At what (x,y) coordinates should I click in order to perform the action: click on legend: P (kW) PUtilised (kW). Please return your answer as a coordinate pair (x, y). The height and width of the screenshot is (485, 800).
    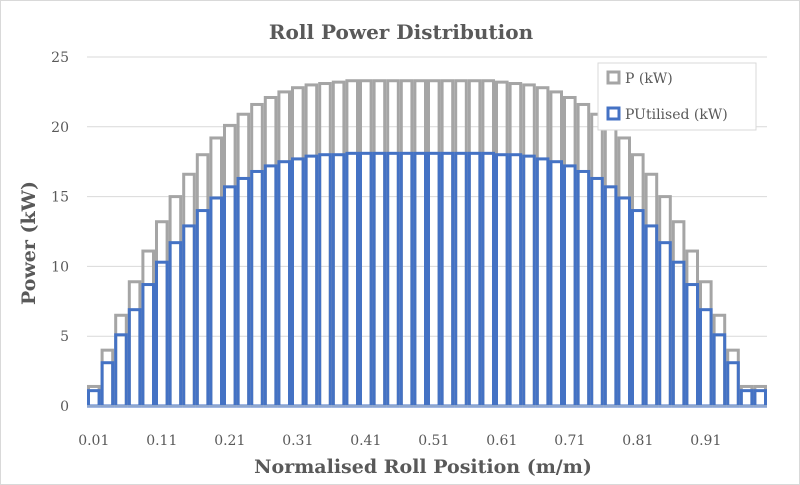
    Looking at the image, I should click on (677, 96).